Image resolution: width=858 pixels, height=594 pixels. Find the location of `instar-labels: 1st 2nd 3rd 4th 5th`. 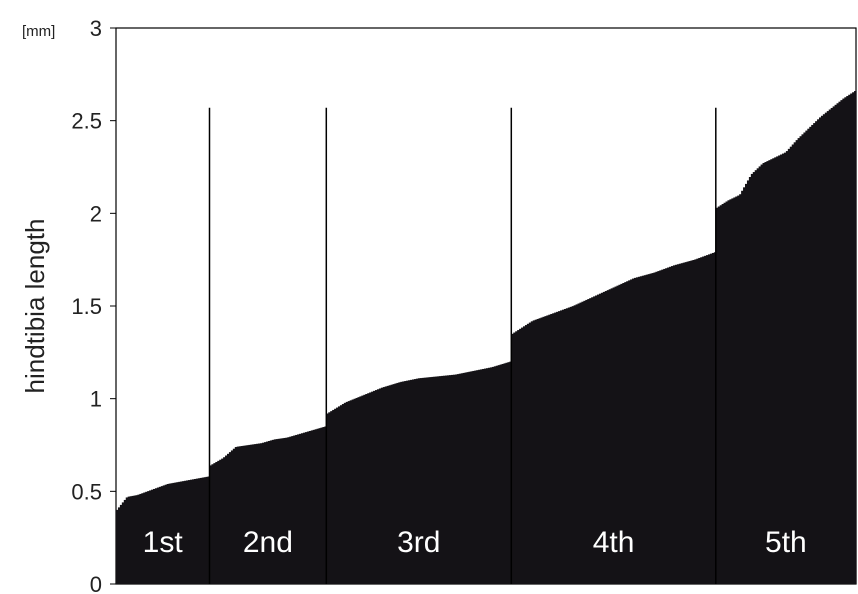

instar-labels: 1st 2nd 3rd 4th 5th is located at coordinates (475, 542).